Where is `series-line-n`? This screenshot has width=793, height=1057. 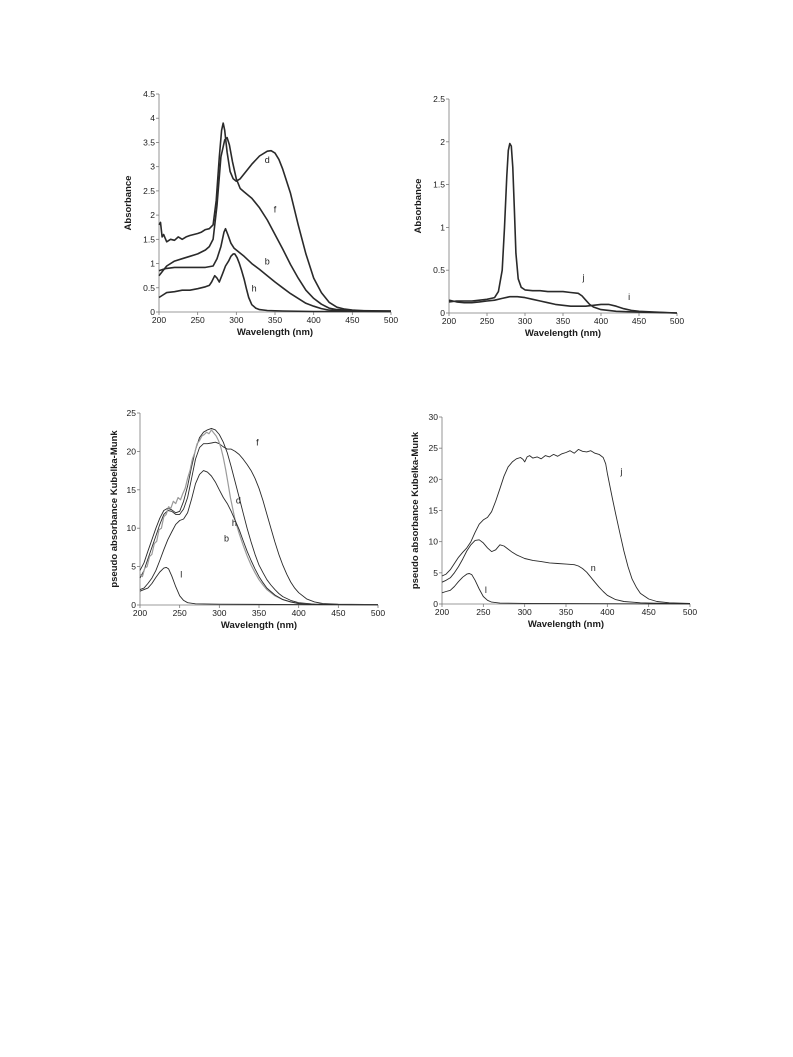
series-line-n is located at coordinates (566, 572).